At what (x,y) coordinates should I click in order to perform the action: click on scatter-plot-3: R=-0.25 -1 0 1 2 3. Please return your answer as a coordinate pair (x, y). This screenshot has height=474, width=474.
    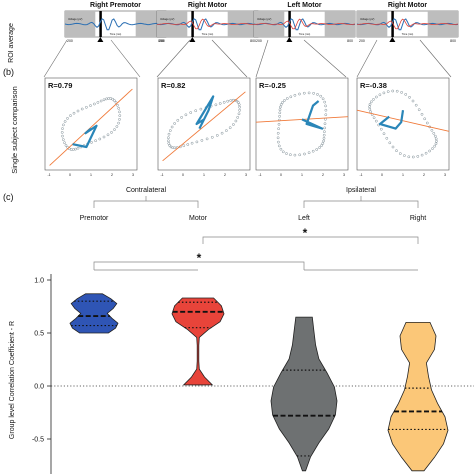
    Looking at the image, I should click on (302, 127).